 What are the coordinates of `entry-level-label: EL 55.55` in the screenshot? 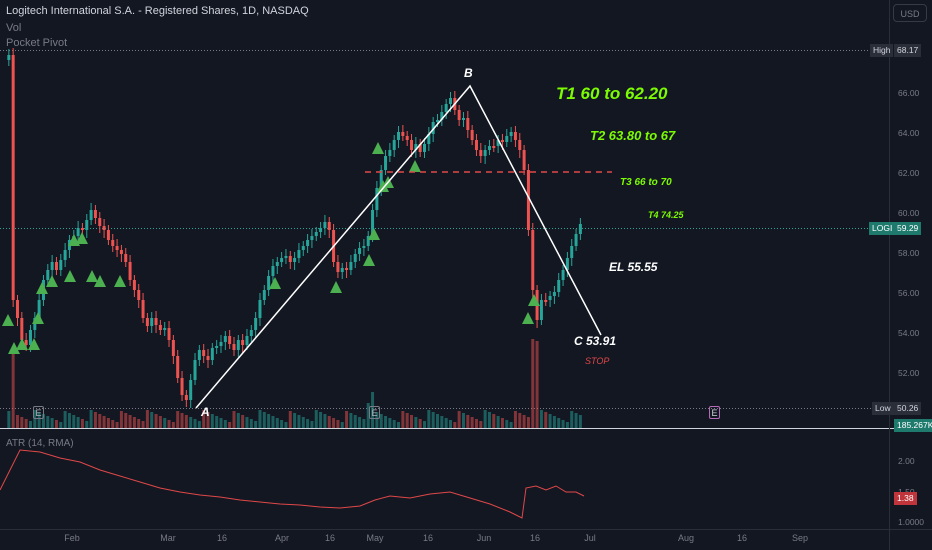 It's located at (633, 267).